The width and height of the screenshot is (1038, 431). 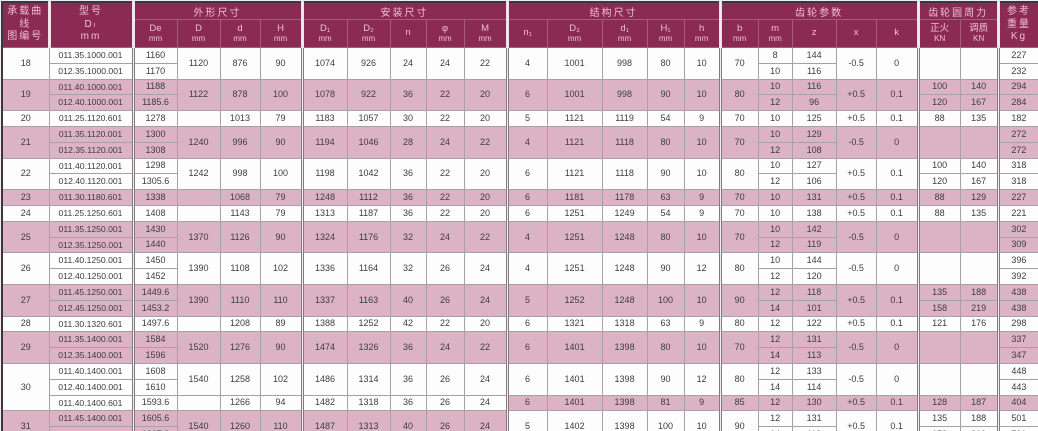 What do you see at coordinates (408, 33) in the screenshot?
I see `column-symbol: n` at bounding box center [408, 33].